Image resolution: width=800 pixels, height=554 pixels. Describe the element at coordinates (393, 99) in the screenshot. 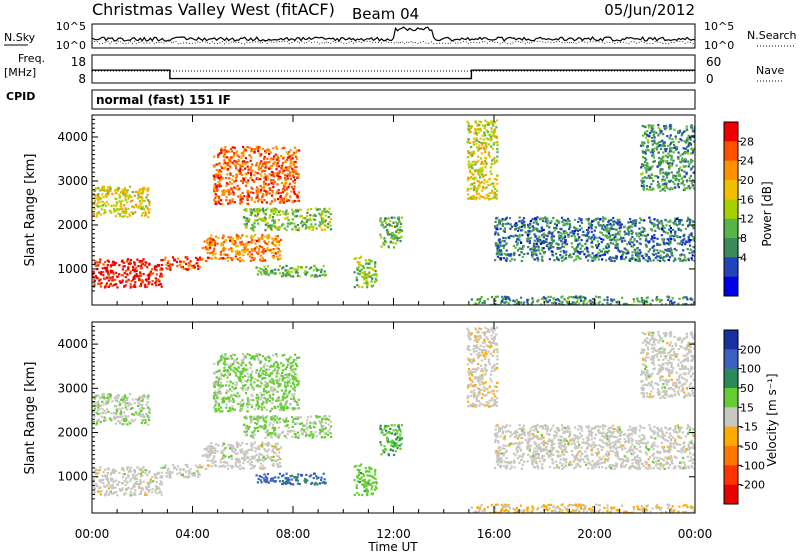

I see `cpid-panel-frame` at that location.